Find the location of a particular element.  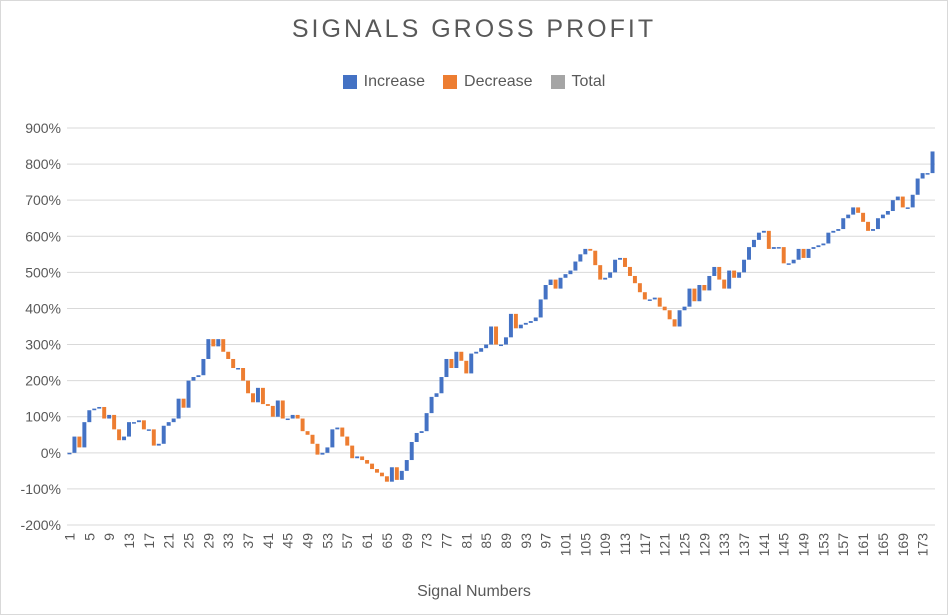

legend-item-decrease: Decrease is located at coordinates (488, 82).